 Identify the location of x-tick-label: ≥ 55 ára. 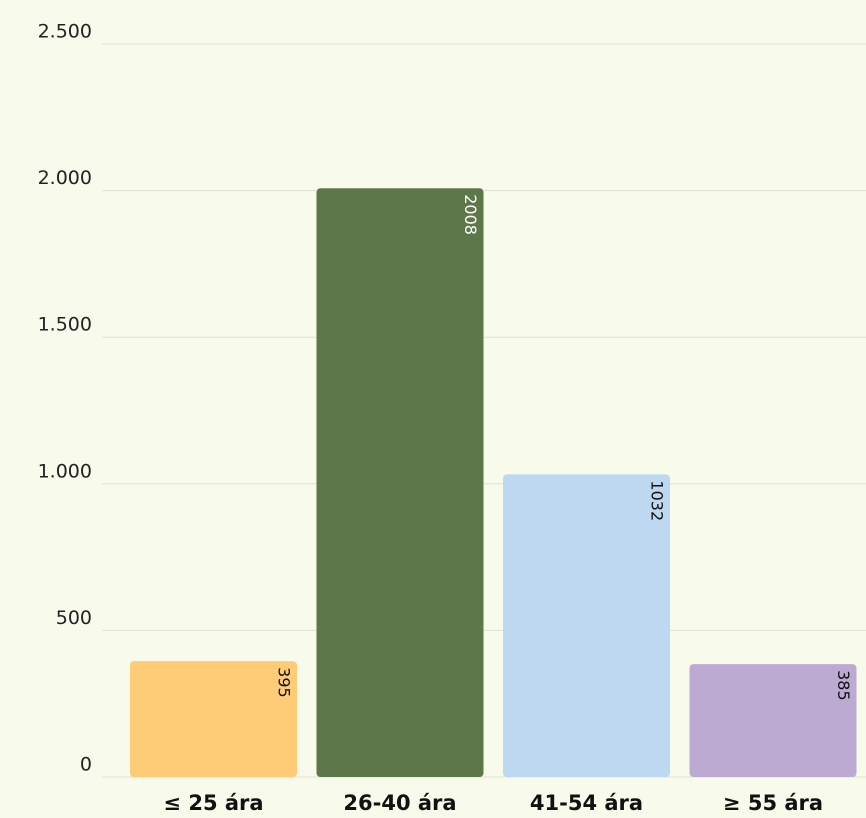
(773, 803).